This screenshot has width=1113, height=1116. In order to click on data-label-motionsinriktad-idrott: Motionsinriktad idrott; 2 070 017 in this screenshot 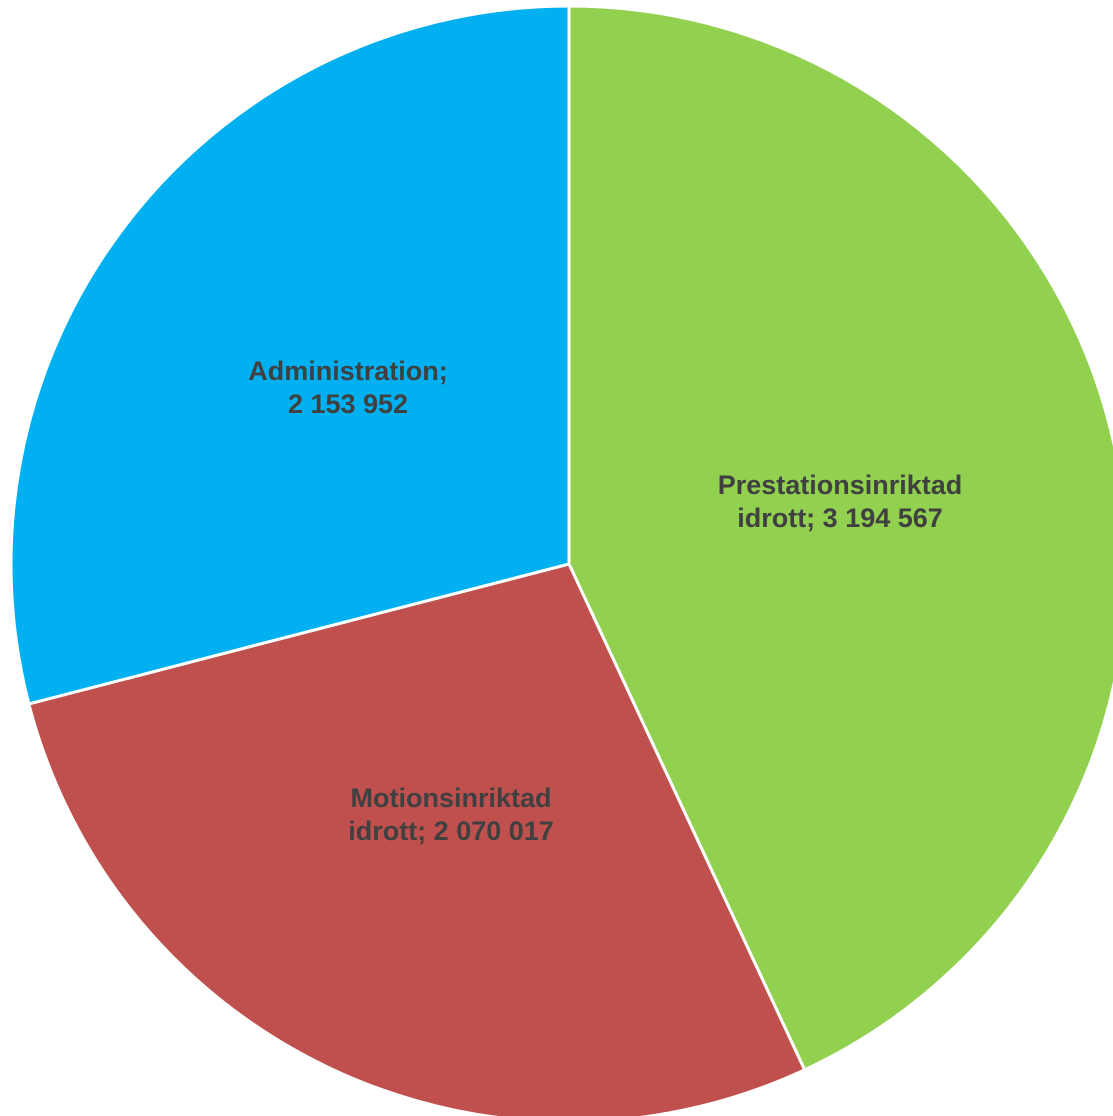, I will do `click(451, 814)`.